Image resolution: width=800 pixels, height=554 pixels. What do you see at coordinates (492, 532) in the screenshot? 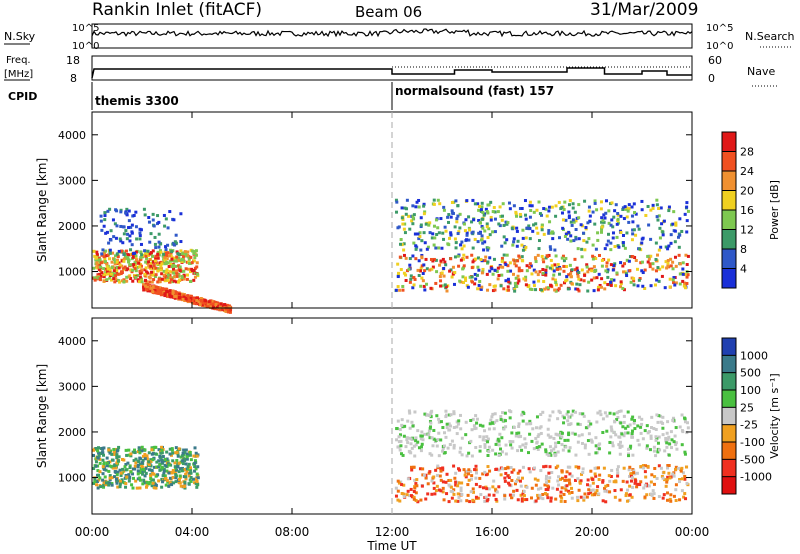
I see `x-tick-label: 16:00` at bounding box center [492, 532].